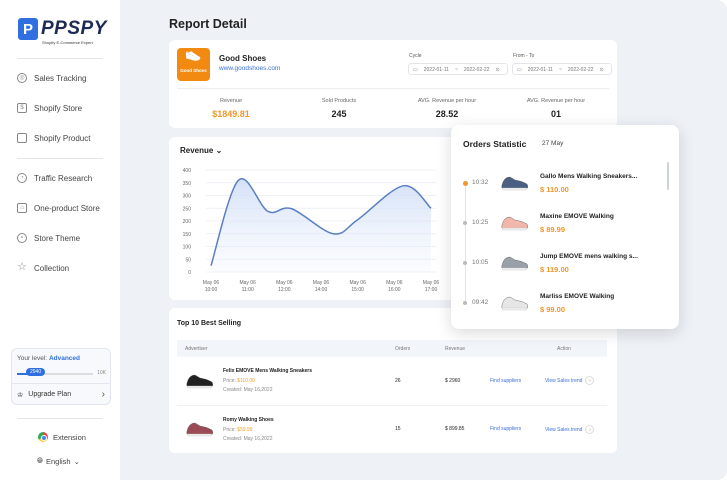  I want to click on y-tick-label: 200, so click(187, 222).